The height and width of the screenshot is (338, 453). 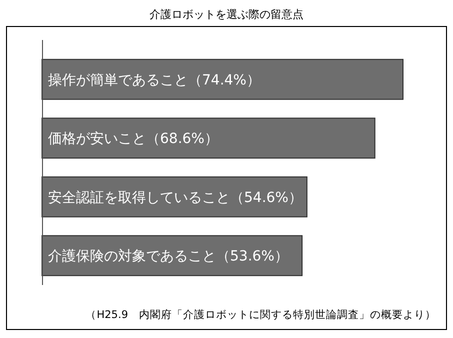 What do you see at coordinates (261, 314) in the screenshot?
I see `text: （H25.9 内閣府「介護ロボットに関する特別世論調査」の概要より）` at bounding box center [261, 314].